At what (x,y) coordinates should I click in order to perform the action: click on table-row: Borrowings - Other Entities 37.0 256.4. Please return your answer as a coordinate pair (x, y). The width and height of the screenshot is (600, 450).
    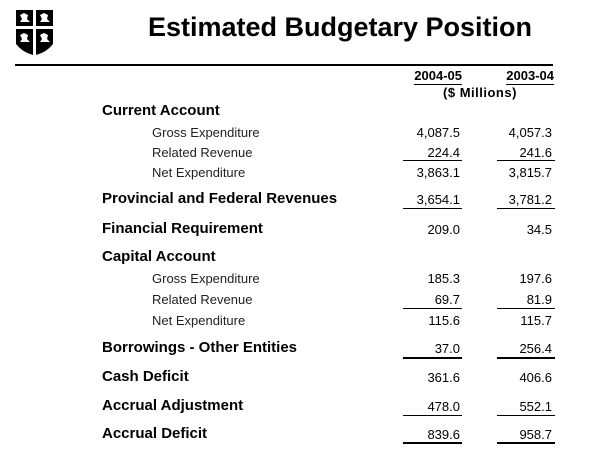
    Looking at the image, I should click on (300, 348).